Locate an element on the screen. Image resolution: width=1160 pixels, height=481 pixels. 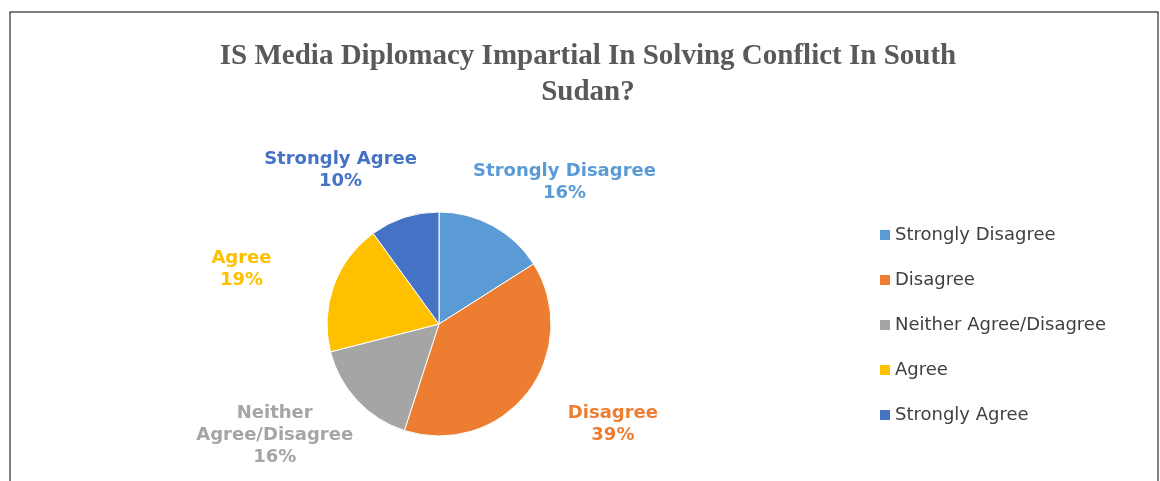
chart-title: IS Media Diplomacy Impartial In Solving Conflict In South Sudan? is located at coordinates (588, 72).